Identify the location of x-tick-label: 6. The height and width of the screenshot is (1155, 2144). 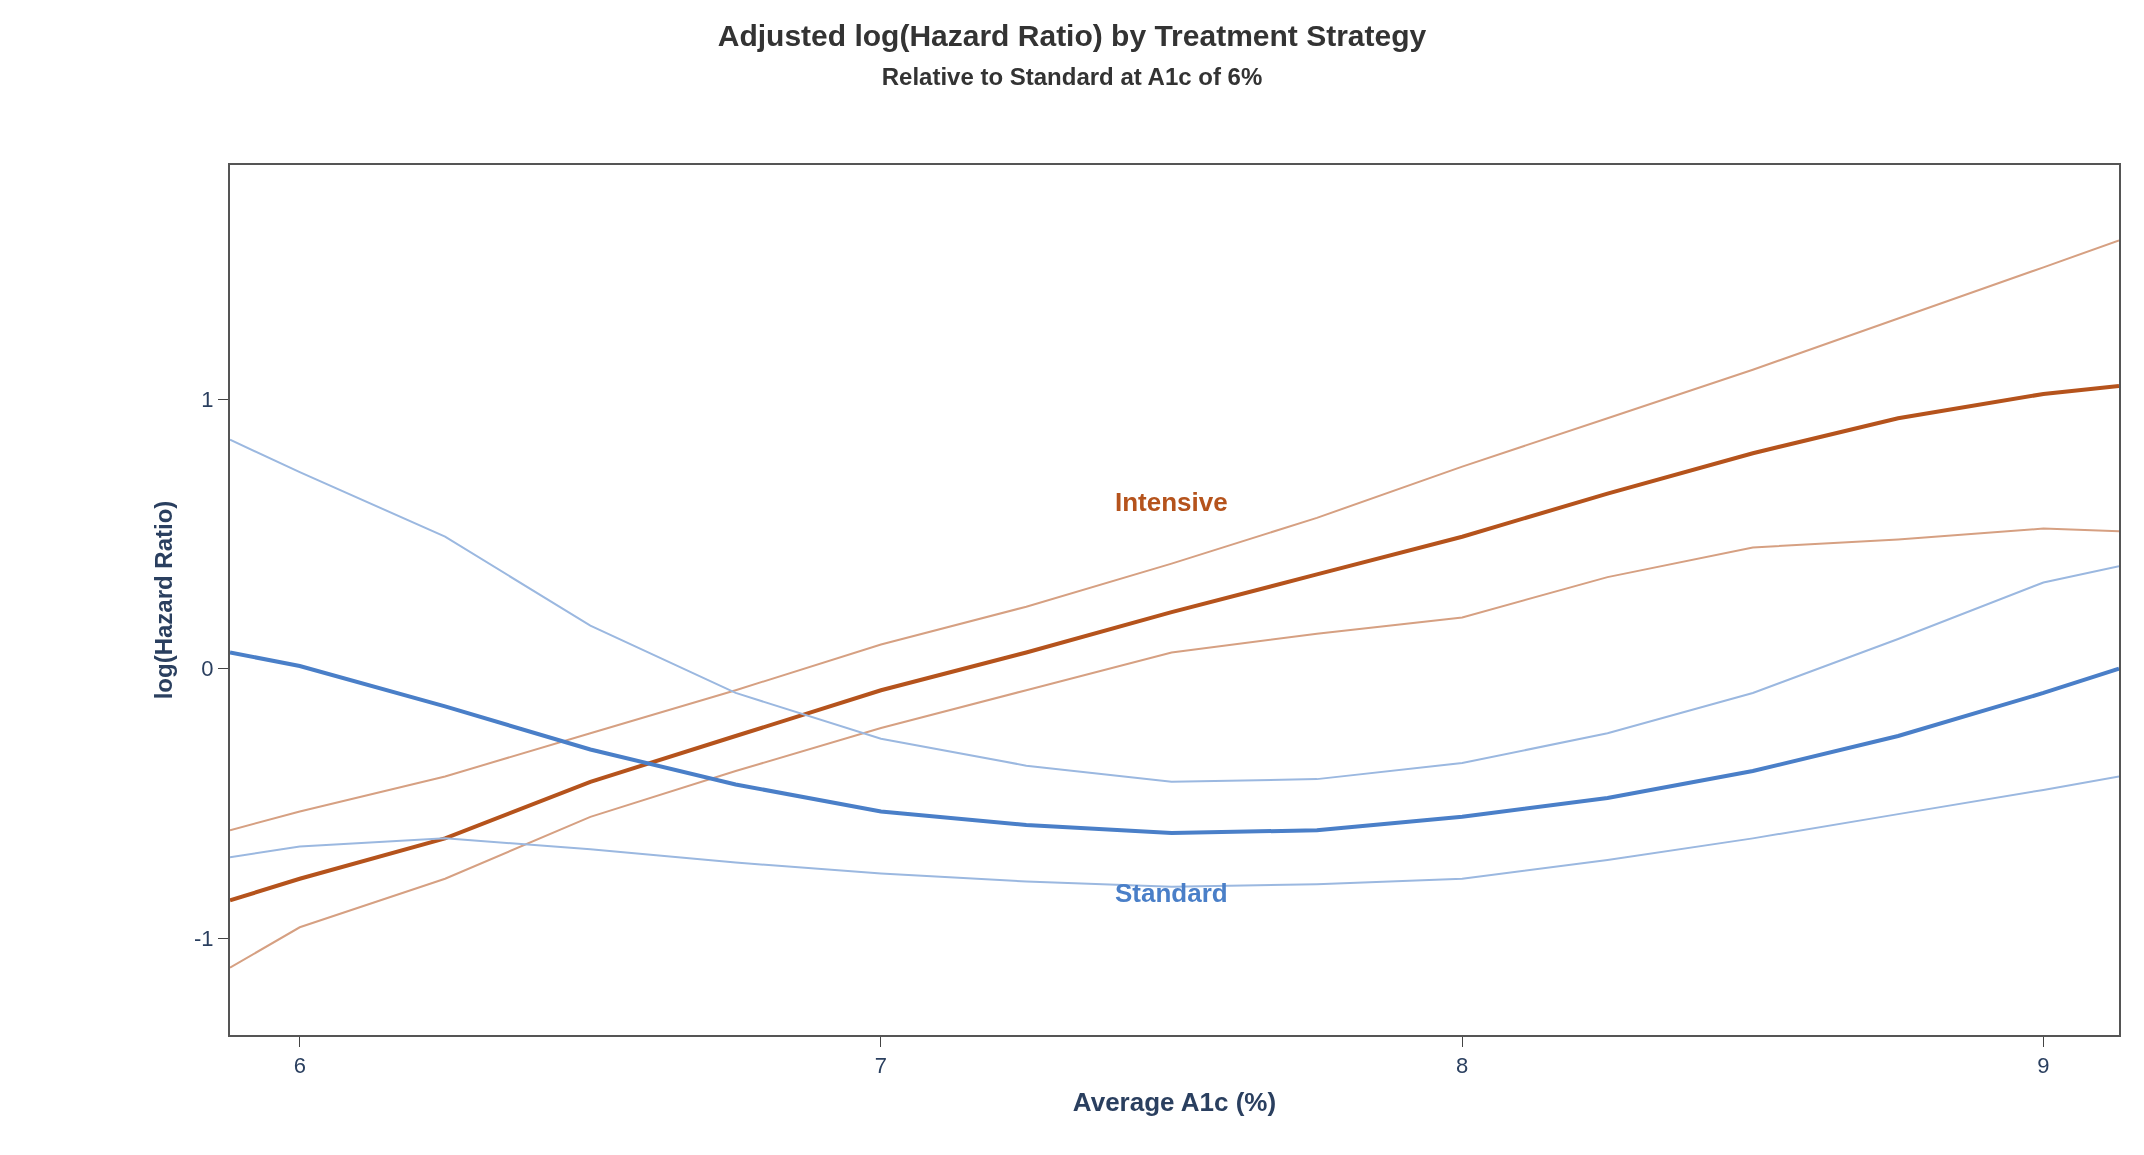
(299, 1066).